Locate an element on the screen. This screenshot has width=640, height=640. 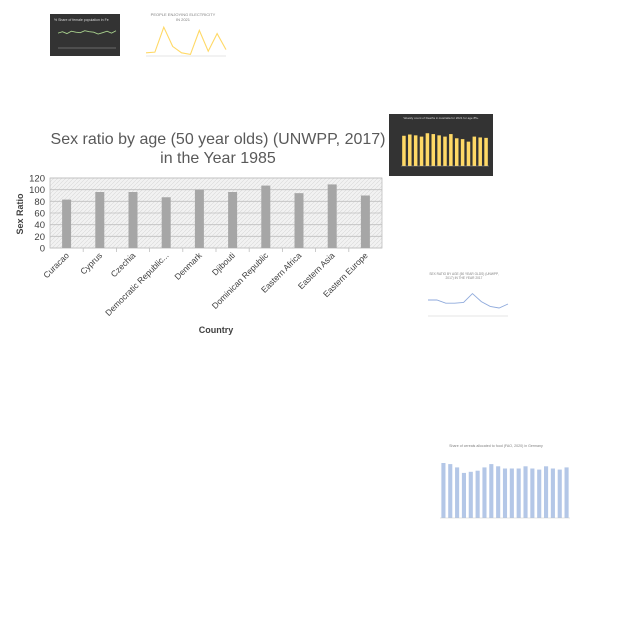
thumbnail-chart-electricity: PEOPLE ENJOYING ELECTRICITY IN 2021 is located at coordinates (183, 41).